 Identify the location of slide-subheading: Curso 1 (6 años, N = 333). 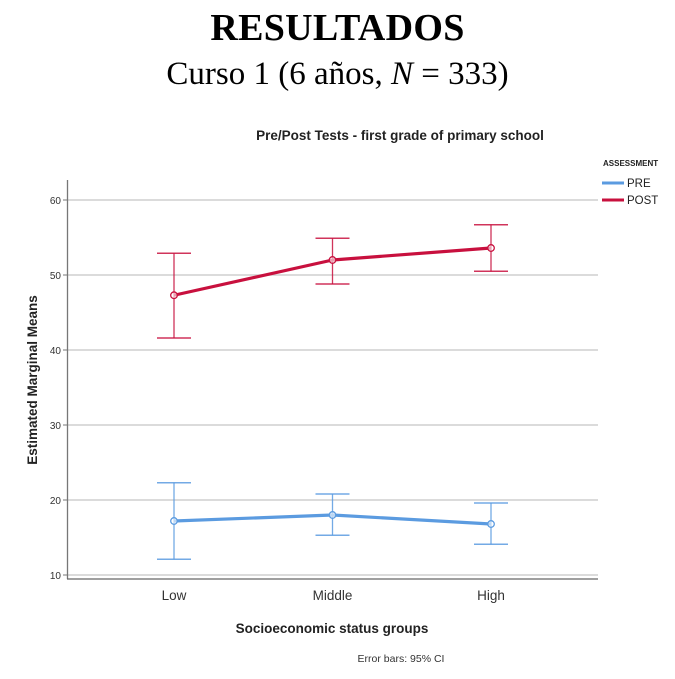
(337, 74).